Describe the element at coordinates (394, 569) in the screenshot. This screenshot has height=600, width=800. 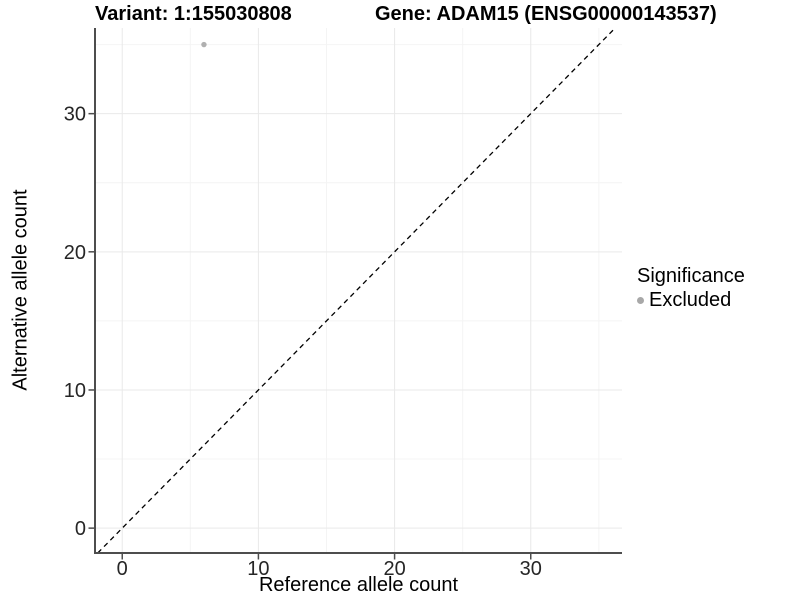
I see `x-tick-label: 20` at that location.